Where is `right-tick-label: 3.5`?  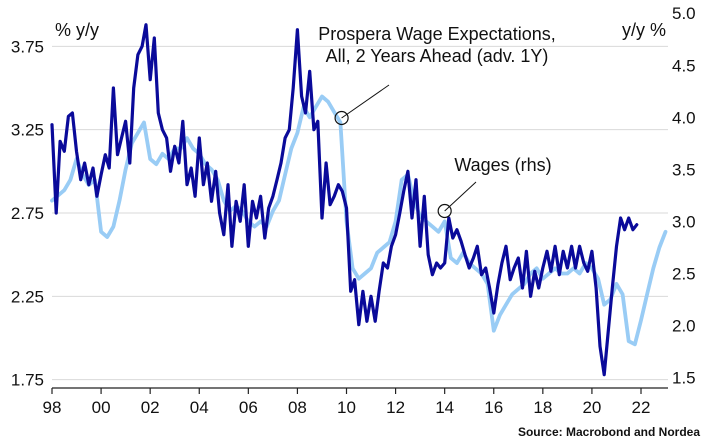
right-tick-label: 3.5 is located at coordinates (684, 169).